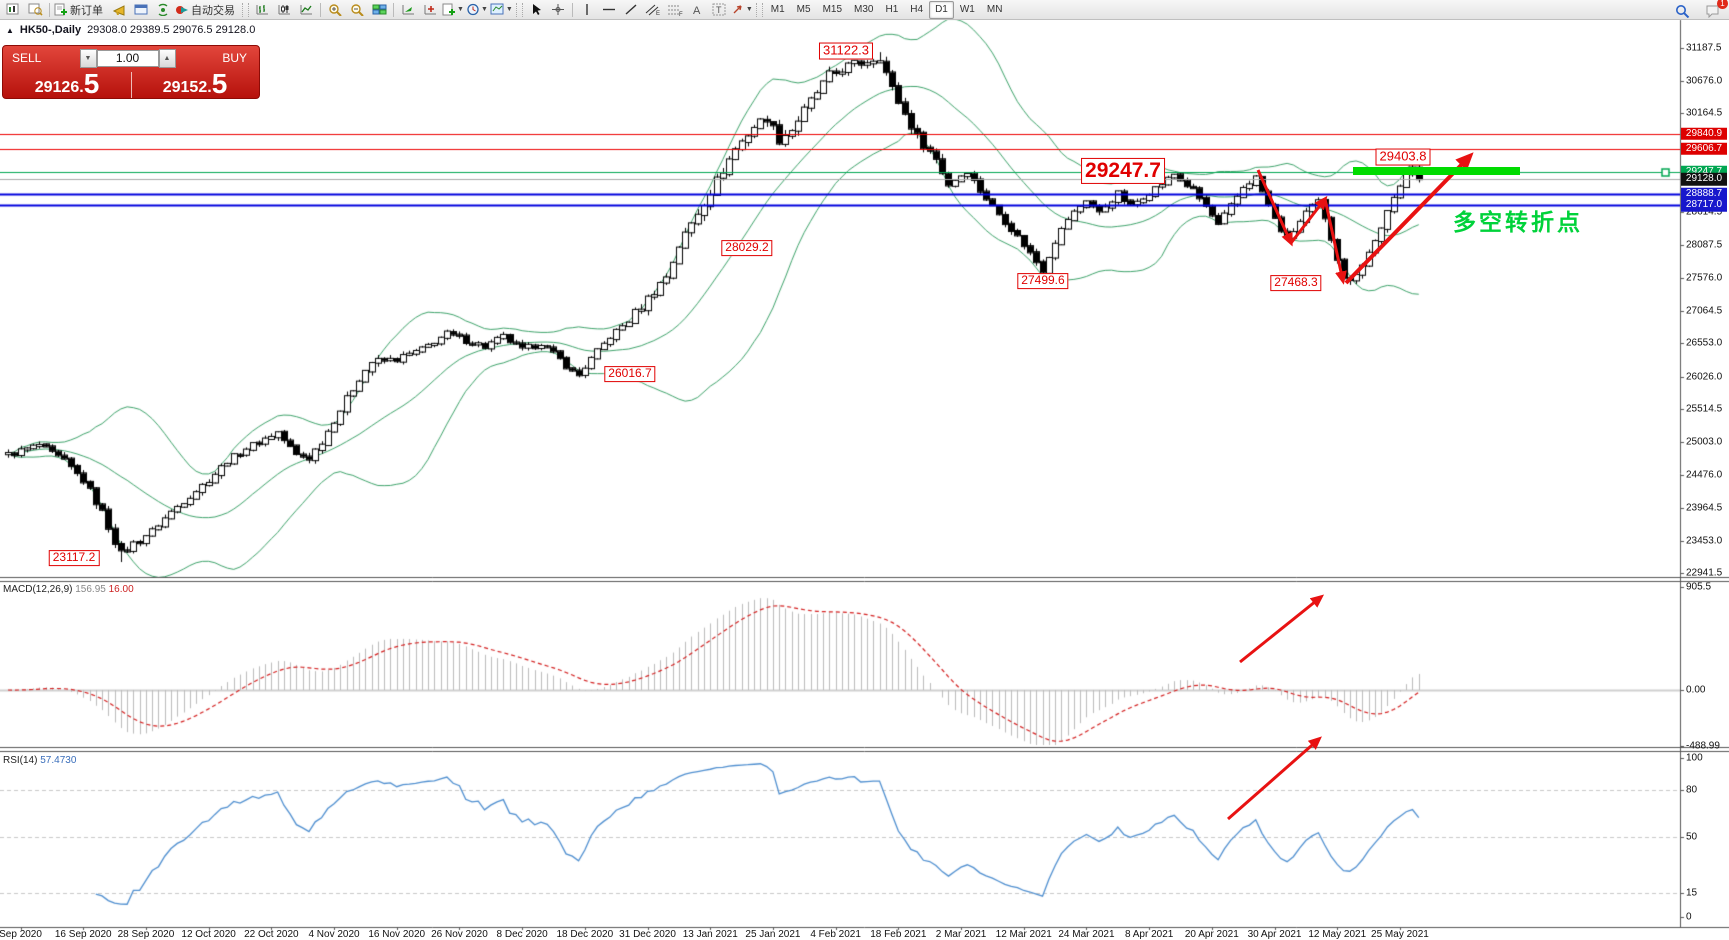  I want to click on chart-profiles-icon, so click(35, 10).